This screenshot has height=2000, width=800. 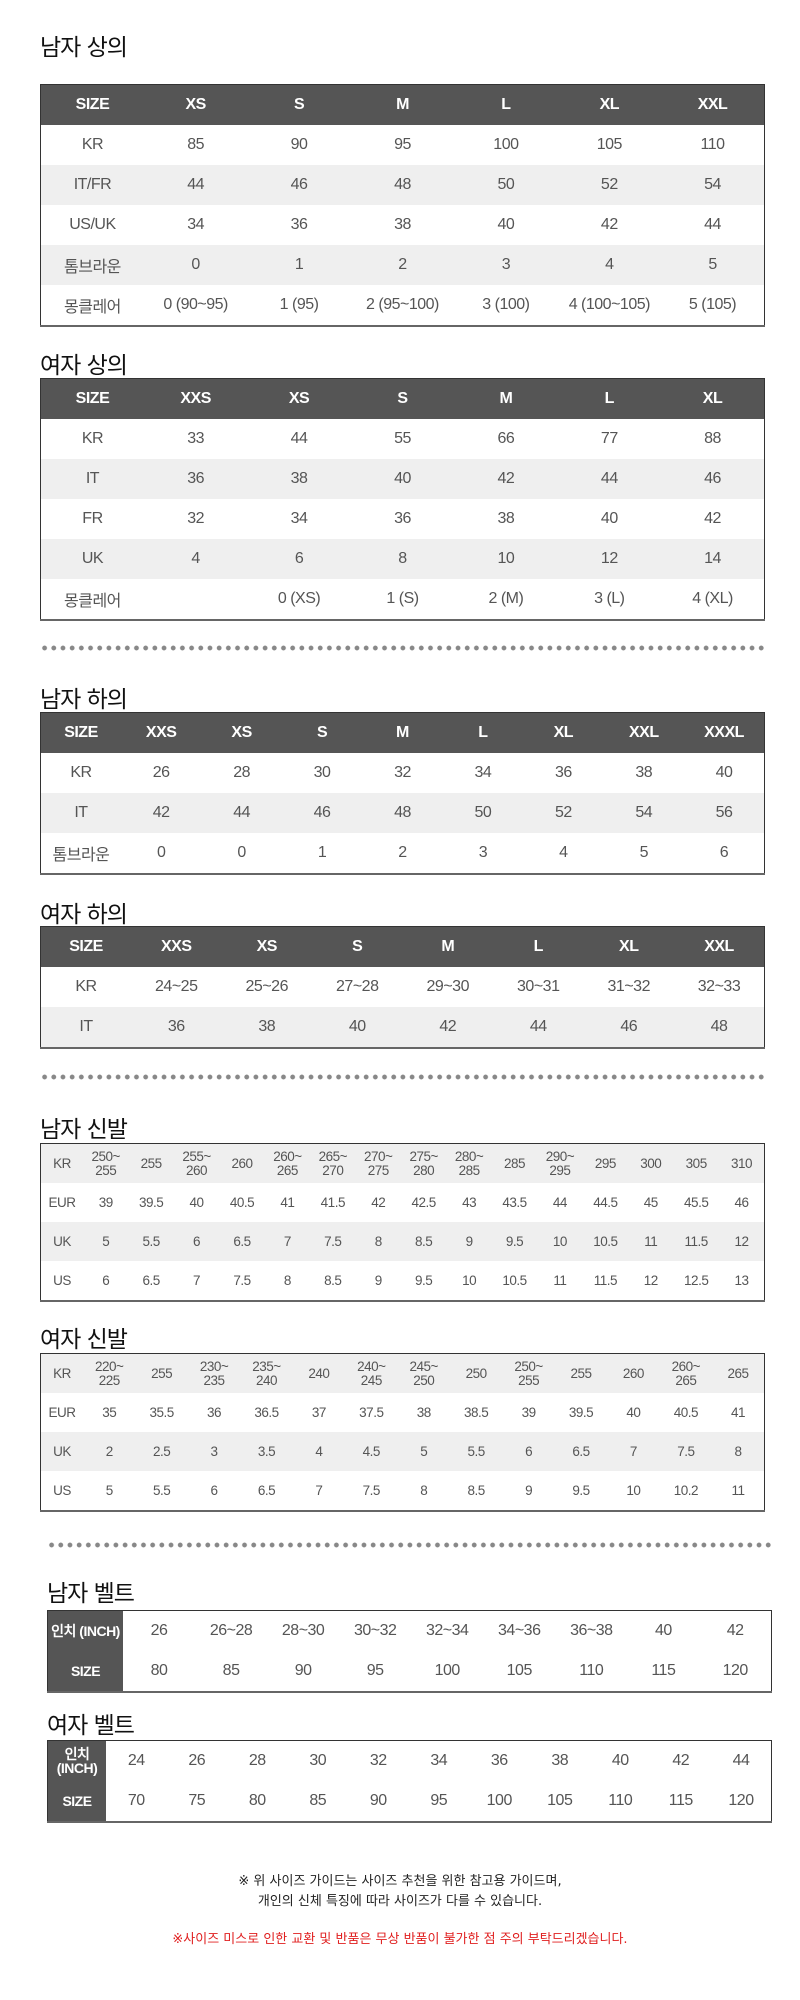 What do you see at coordinates (151, 1202) in the screenshot?
I see `table-cell: 39.5` at bounding box center [151, 1202].